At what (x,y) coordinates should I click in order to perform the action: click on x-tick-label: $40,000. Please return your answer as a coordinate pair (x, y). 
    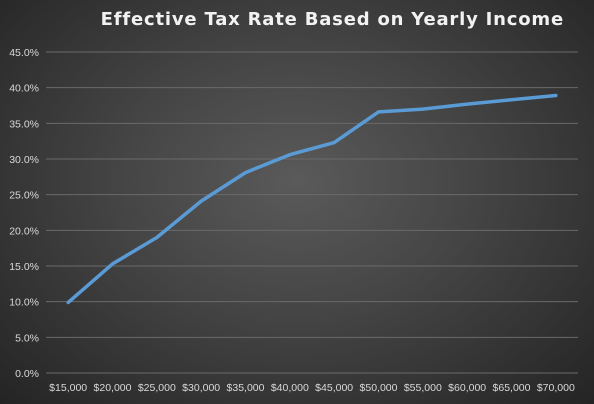
    Looking at the image, I should click on (290, 388).